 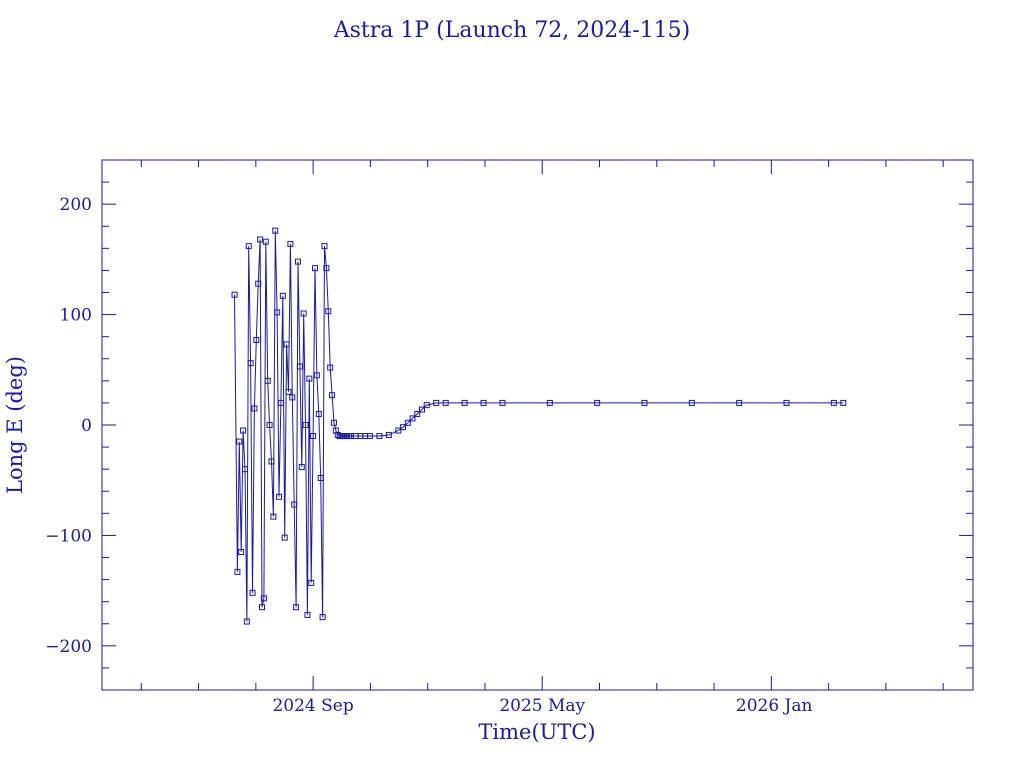 What do you see at coordinates (774, 706) in the screenshot?
I see `x-tick-label: 2026 Jan` at bounding box center [774, 706].